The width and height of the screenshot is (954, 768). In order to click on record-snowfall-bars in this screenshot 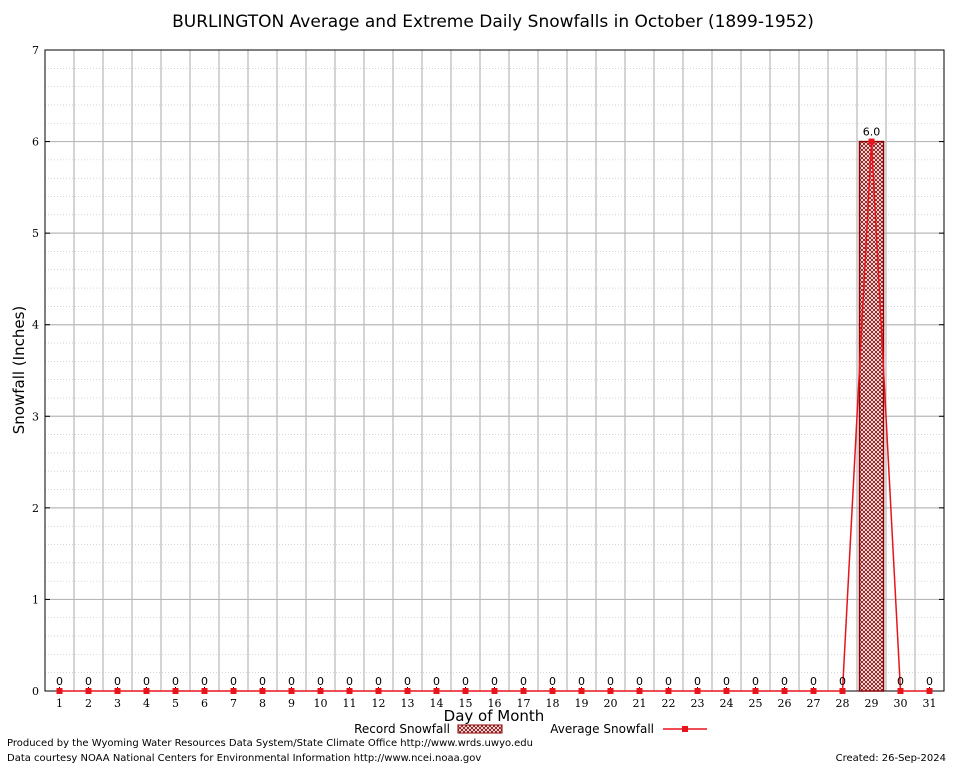, I will do `click(871, 416)`.